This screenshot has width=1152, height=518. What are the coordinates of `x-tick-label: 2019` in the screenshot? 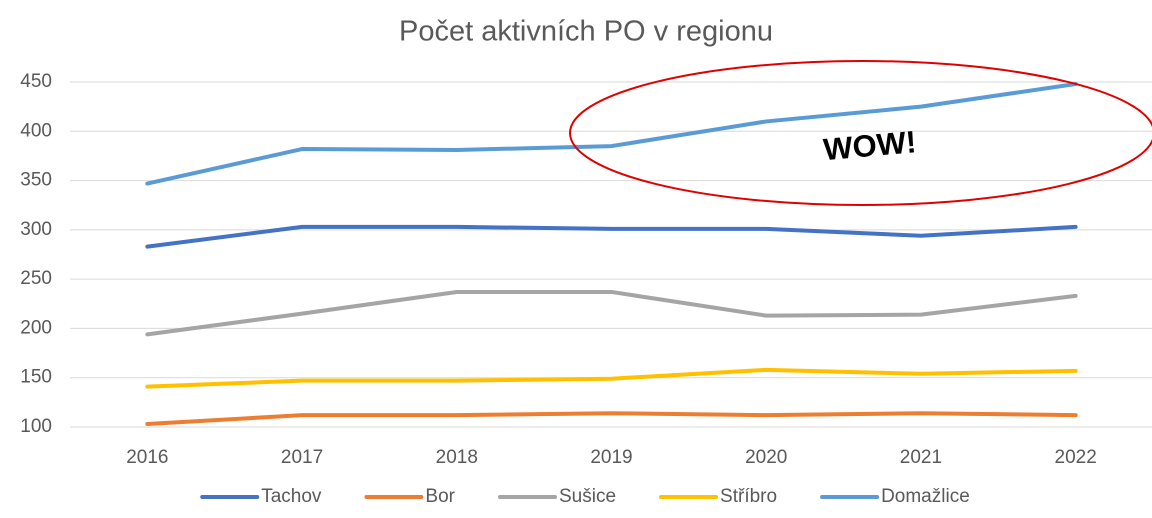 It's located at (611, 457).